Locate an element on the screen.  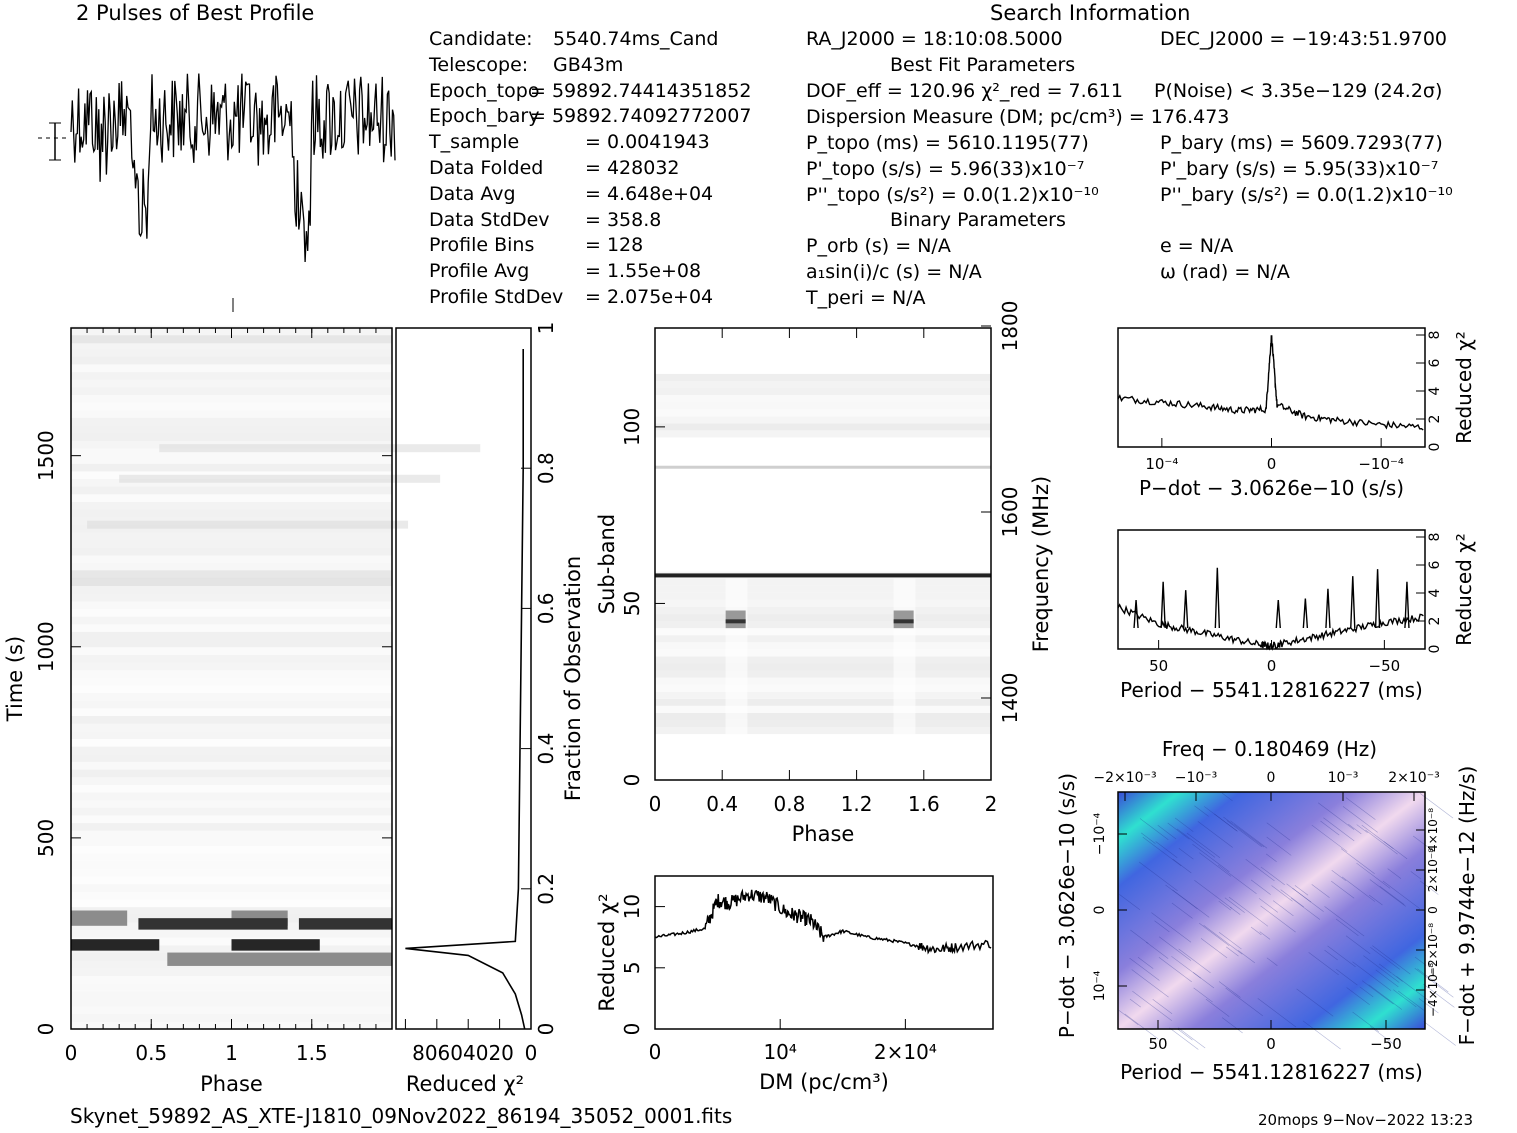
g-pdot-ylabel: Reduced χ² is located at coordinates (1464, 387).